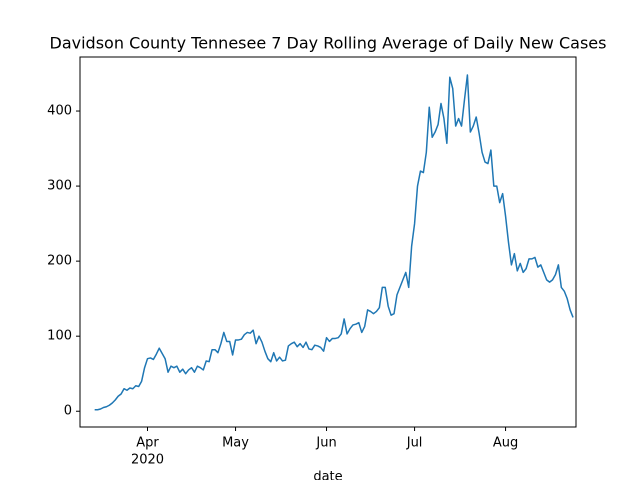 The width and height of the screenshot is (640, 480). Describe the element at coordinates (59, 186) in the screenshot. I see `y-tick-label: 300` at that location.